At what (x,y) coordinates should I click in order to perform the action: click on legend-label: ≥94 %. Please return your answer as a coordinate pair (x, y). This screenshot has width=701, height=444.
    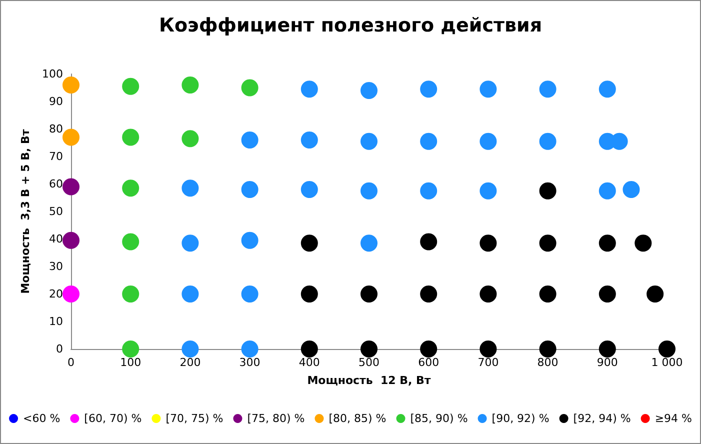
    Looking at the image, I should click on (673, 418).